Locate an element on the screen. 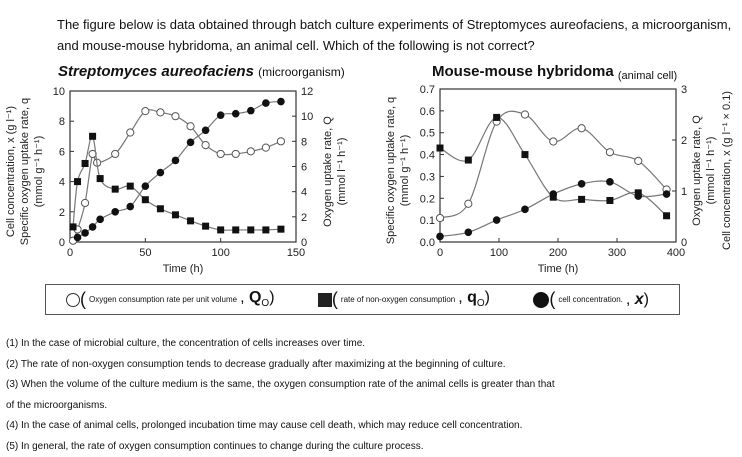 The image size is (742, 457). plot-frame is located at coordinates (558, 165).